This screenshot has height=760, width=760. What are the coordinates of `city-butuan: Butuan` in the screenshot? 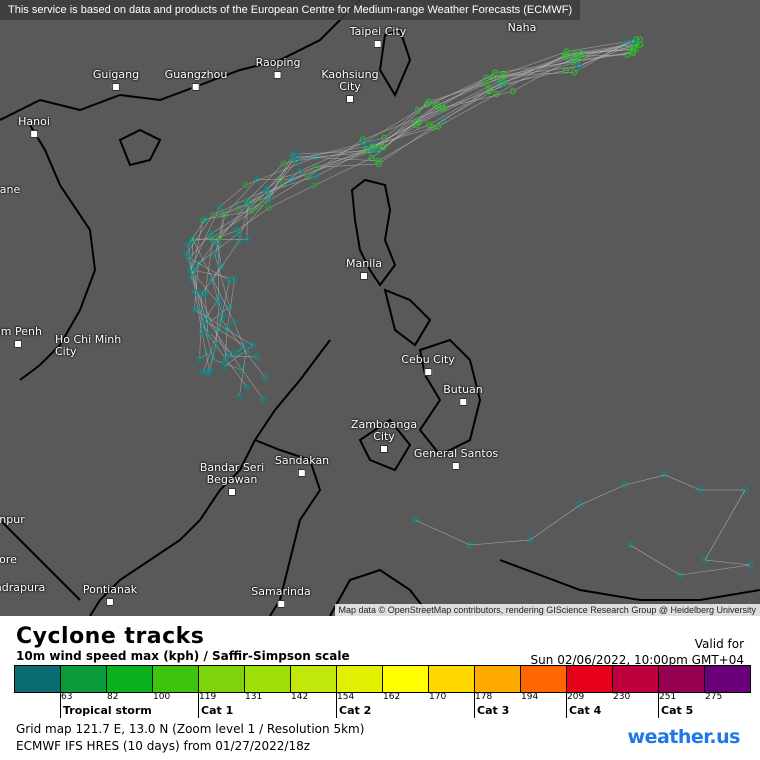 It's located at (463, 395).